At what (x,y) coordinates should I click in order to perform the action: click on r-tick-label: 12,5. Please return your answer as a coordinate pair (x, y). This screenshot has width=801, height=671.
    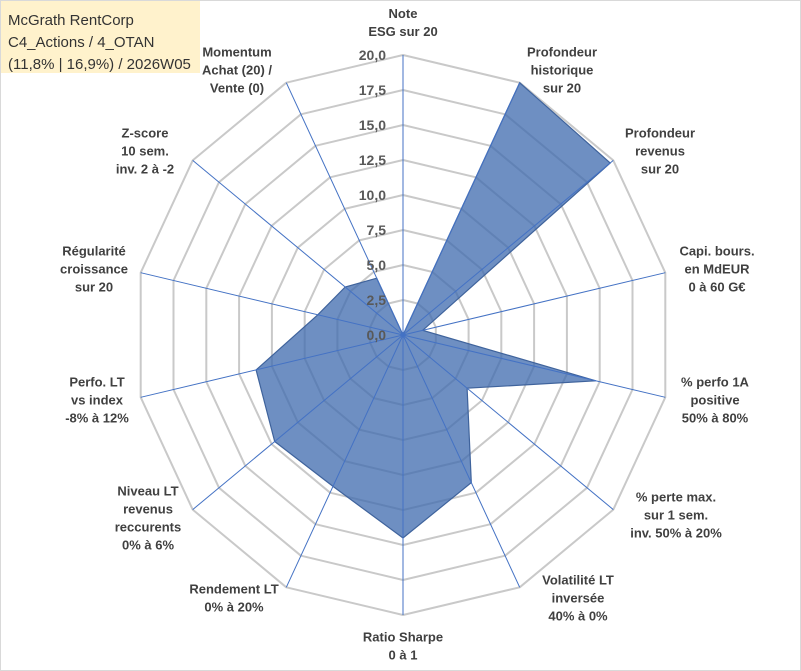
    Looking at the image, I should click on (372, 160).